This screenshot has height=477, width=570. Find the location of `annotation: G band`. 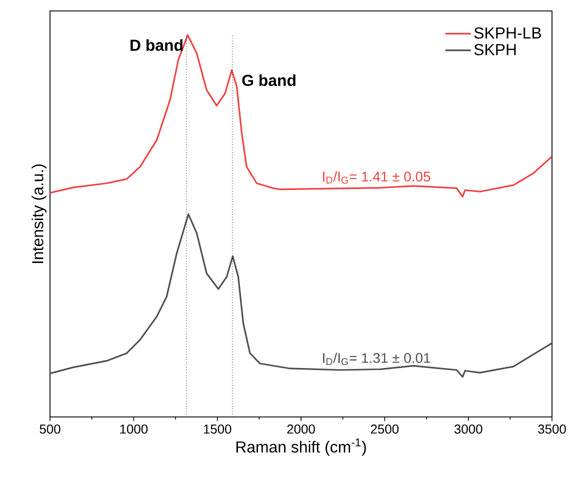

annotation: G band is located at coordinates (269, 80).